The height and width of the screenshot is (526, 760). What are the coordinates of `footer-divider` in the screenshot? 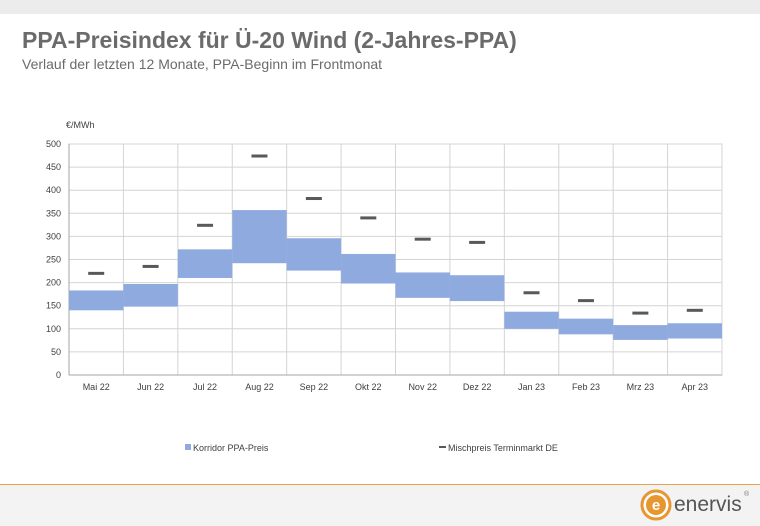 It's located at (380, 484).